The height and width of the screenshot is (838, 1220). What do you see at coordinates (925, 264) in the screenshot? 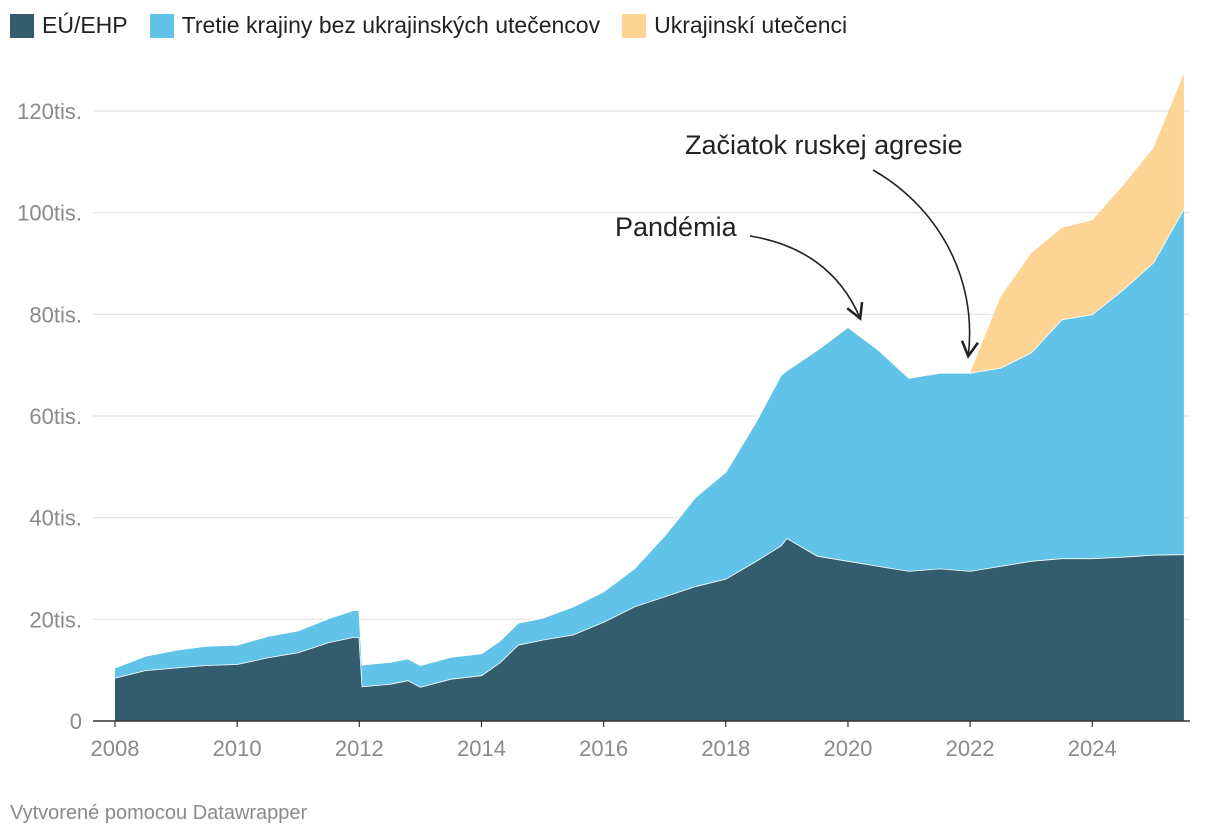
I see `annotation-arrow-aggression` at bounding box center [925, 264].